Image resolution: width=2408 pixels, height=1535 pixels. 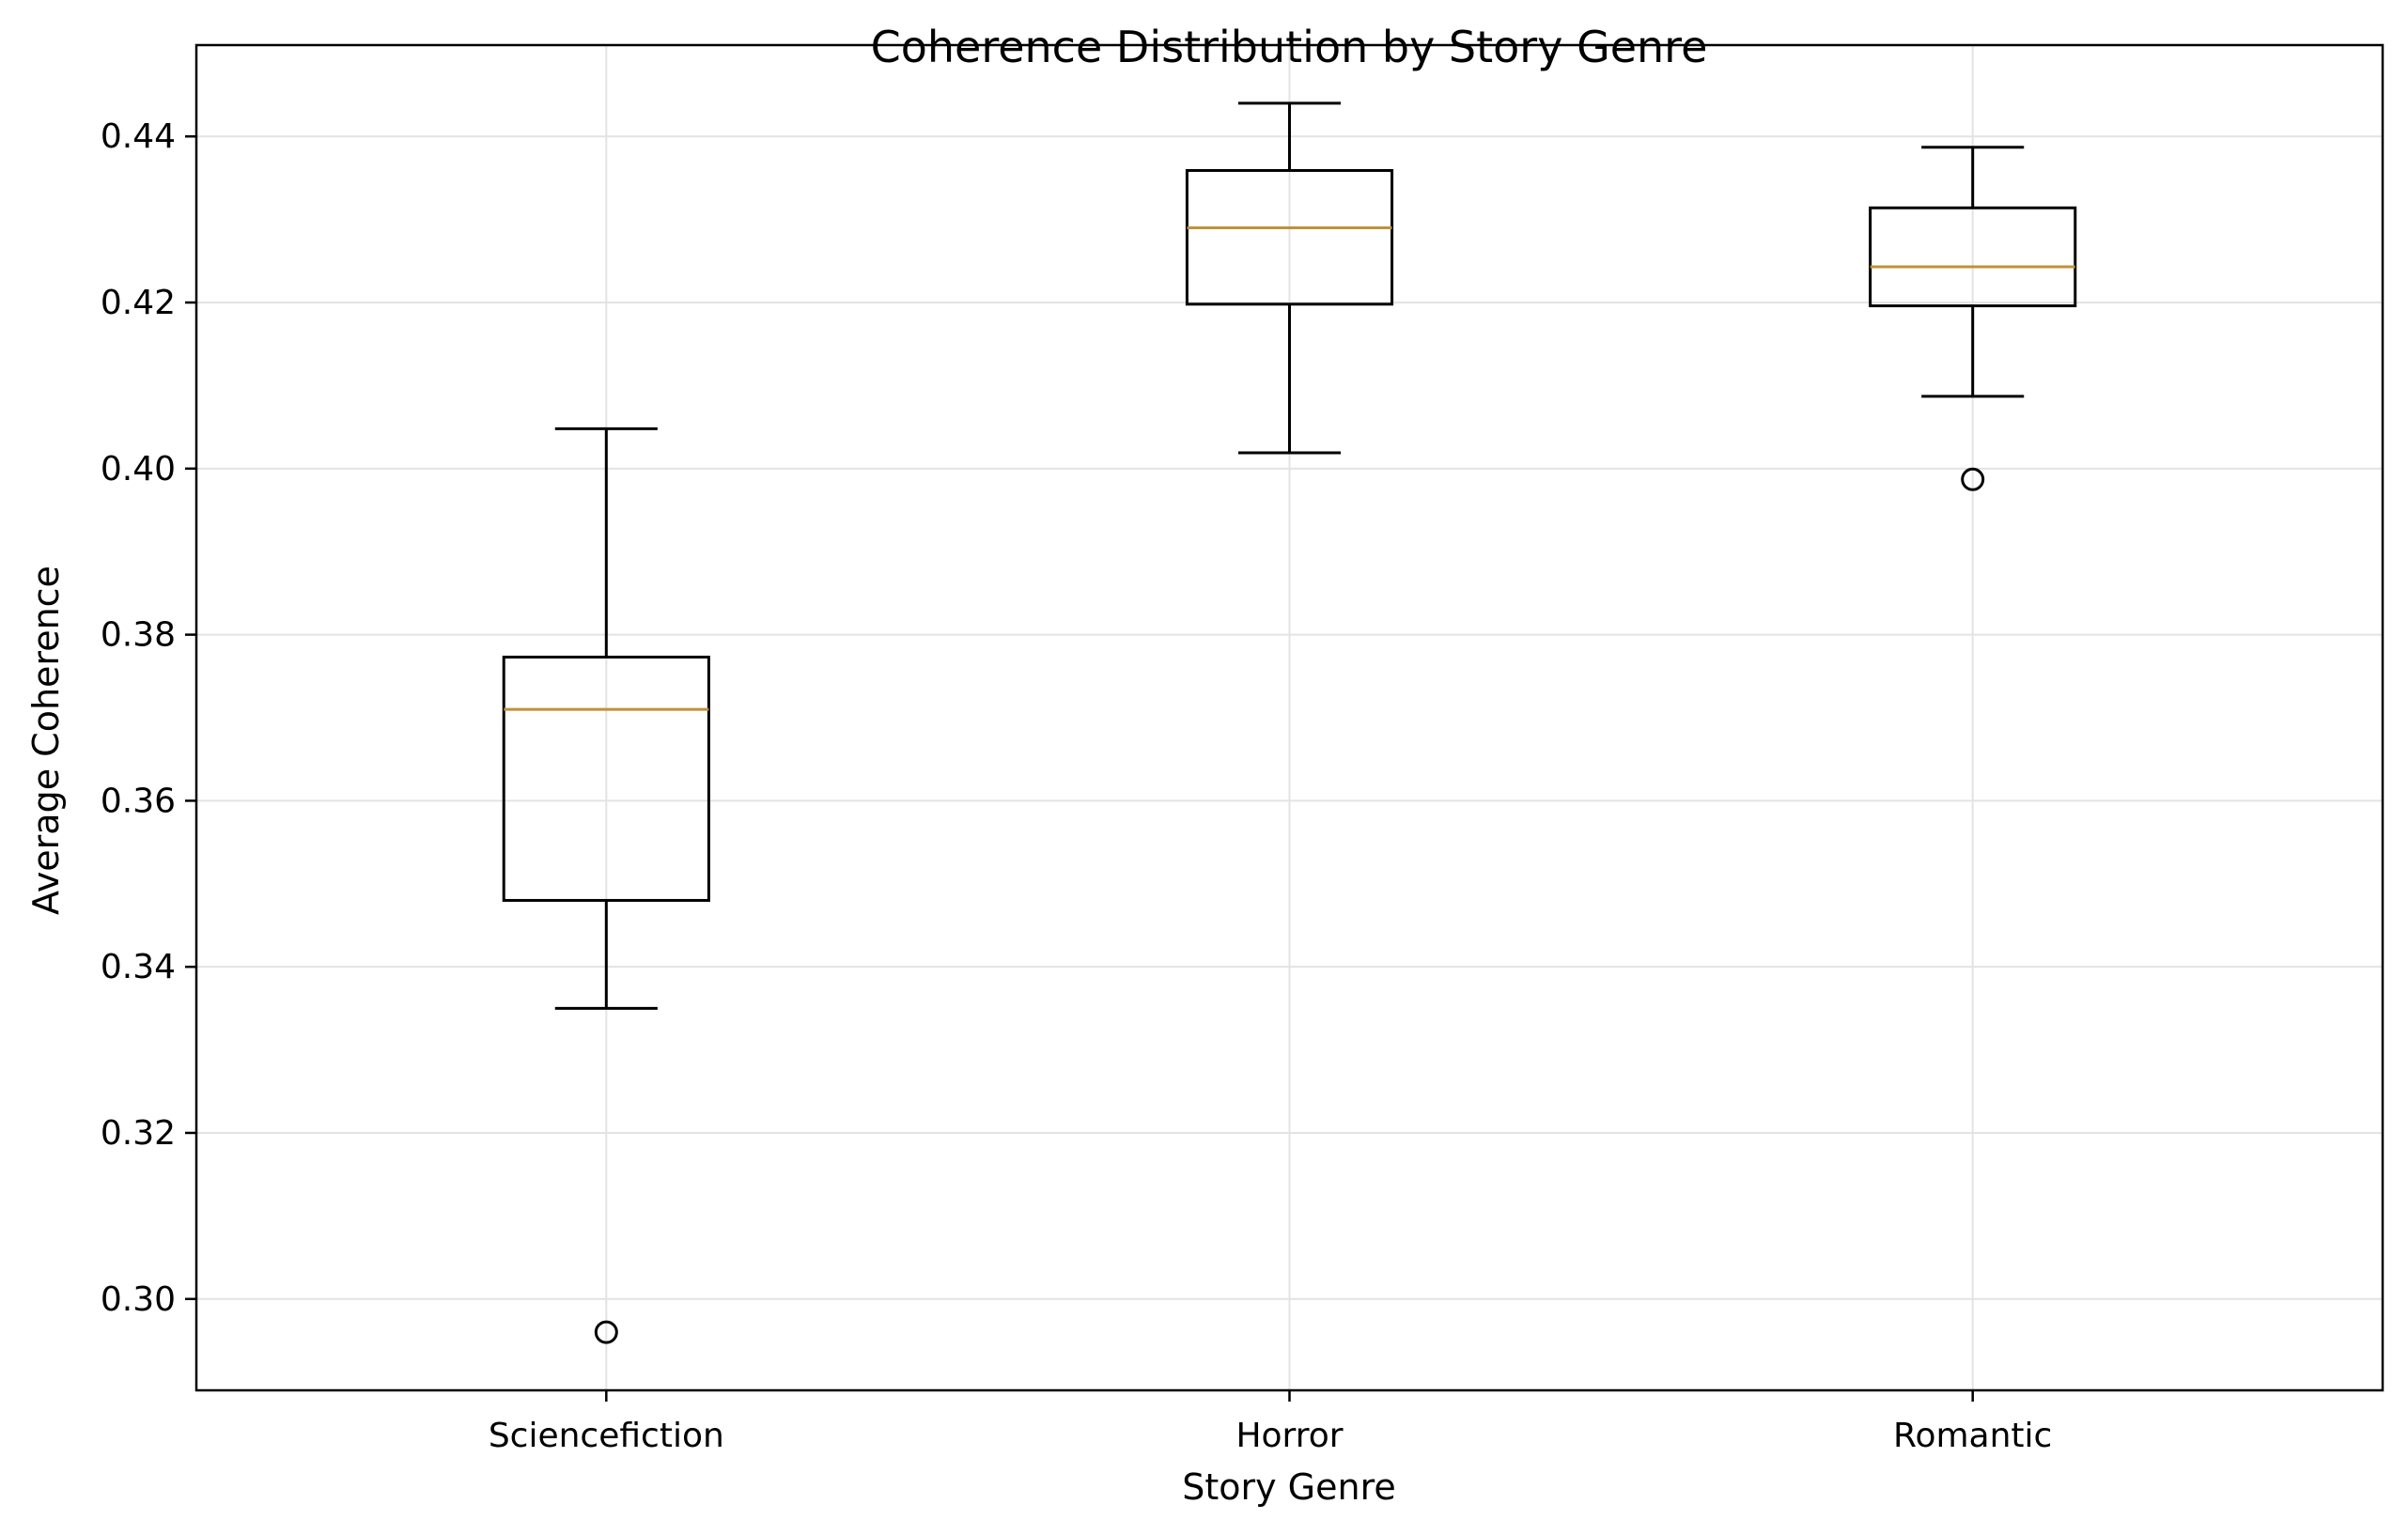 What do you see at coordinates (138, 469) in the screenshot?
I see `y-tick-label: 0.40` at bounding box center [138, 469].